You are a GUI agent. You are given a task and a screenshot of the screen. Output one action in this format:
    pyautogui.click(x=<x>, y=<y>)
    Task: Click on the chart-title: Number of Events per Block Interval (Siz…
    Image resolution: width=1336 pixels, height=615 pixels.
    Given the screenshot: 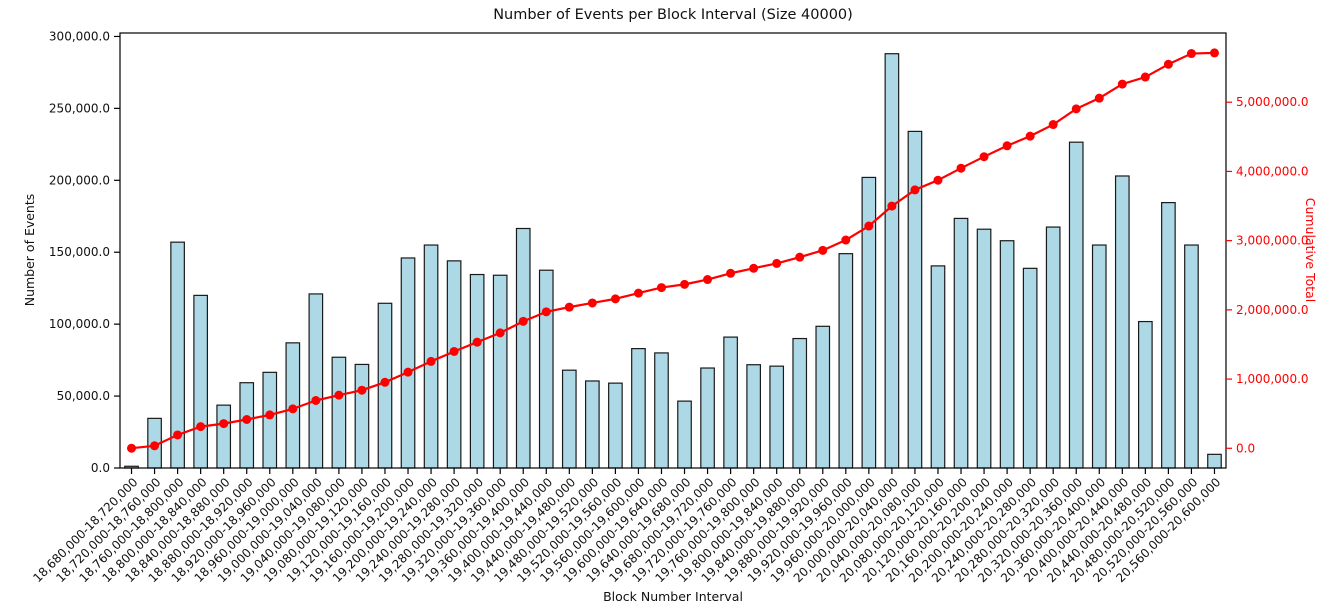 What is the action you would take?
    pyautogui.click(x=673, y=15)
    